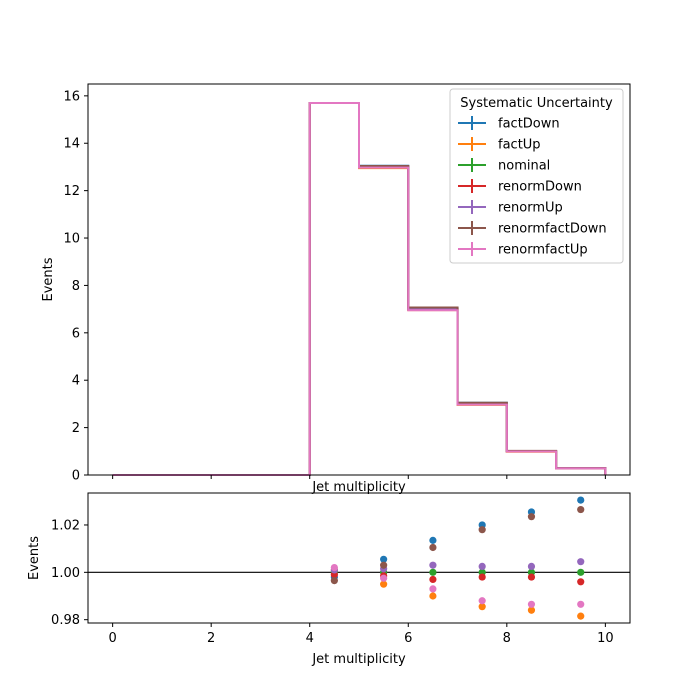 The width and height of the screenshot is (700, 700). I want to click on ratio-x-ticks: 0 2 4 6 8 10, so click(361, 634).